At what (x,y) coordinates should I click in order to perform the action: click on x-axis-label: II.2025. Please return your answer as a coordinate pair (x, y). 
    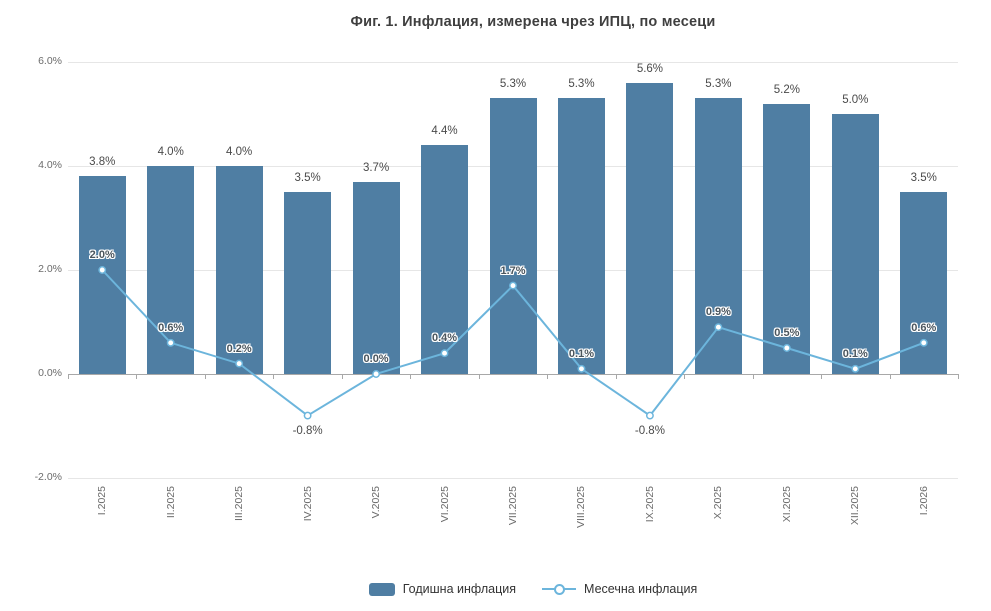
    Looking at the image, I should click on (170, 502).